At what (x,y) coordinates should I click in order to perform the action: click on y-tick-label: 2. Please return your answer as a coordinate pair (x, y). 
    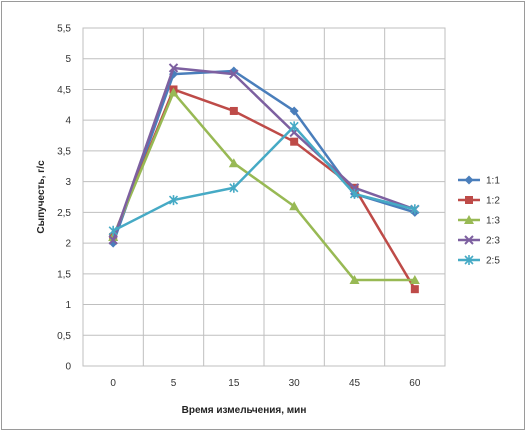
    Looking at the image, I should click on (68, 244).